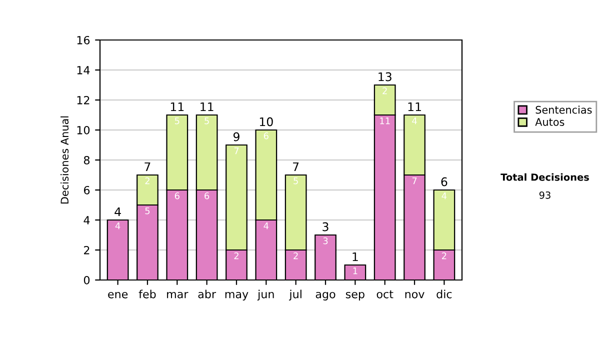 Image resolution: width=600 pixels, height=340 pixels. Describe the element at coordinates (295, 295) in the screenshot. I see `x-tick-label: jul` at that location.